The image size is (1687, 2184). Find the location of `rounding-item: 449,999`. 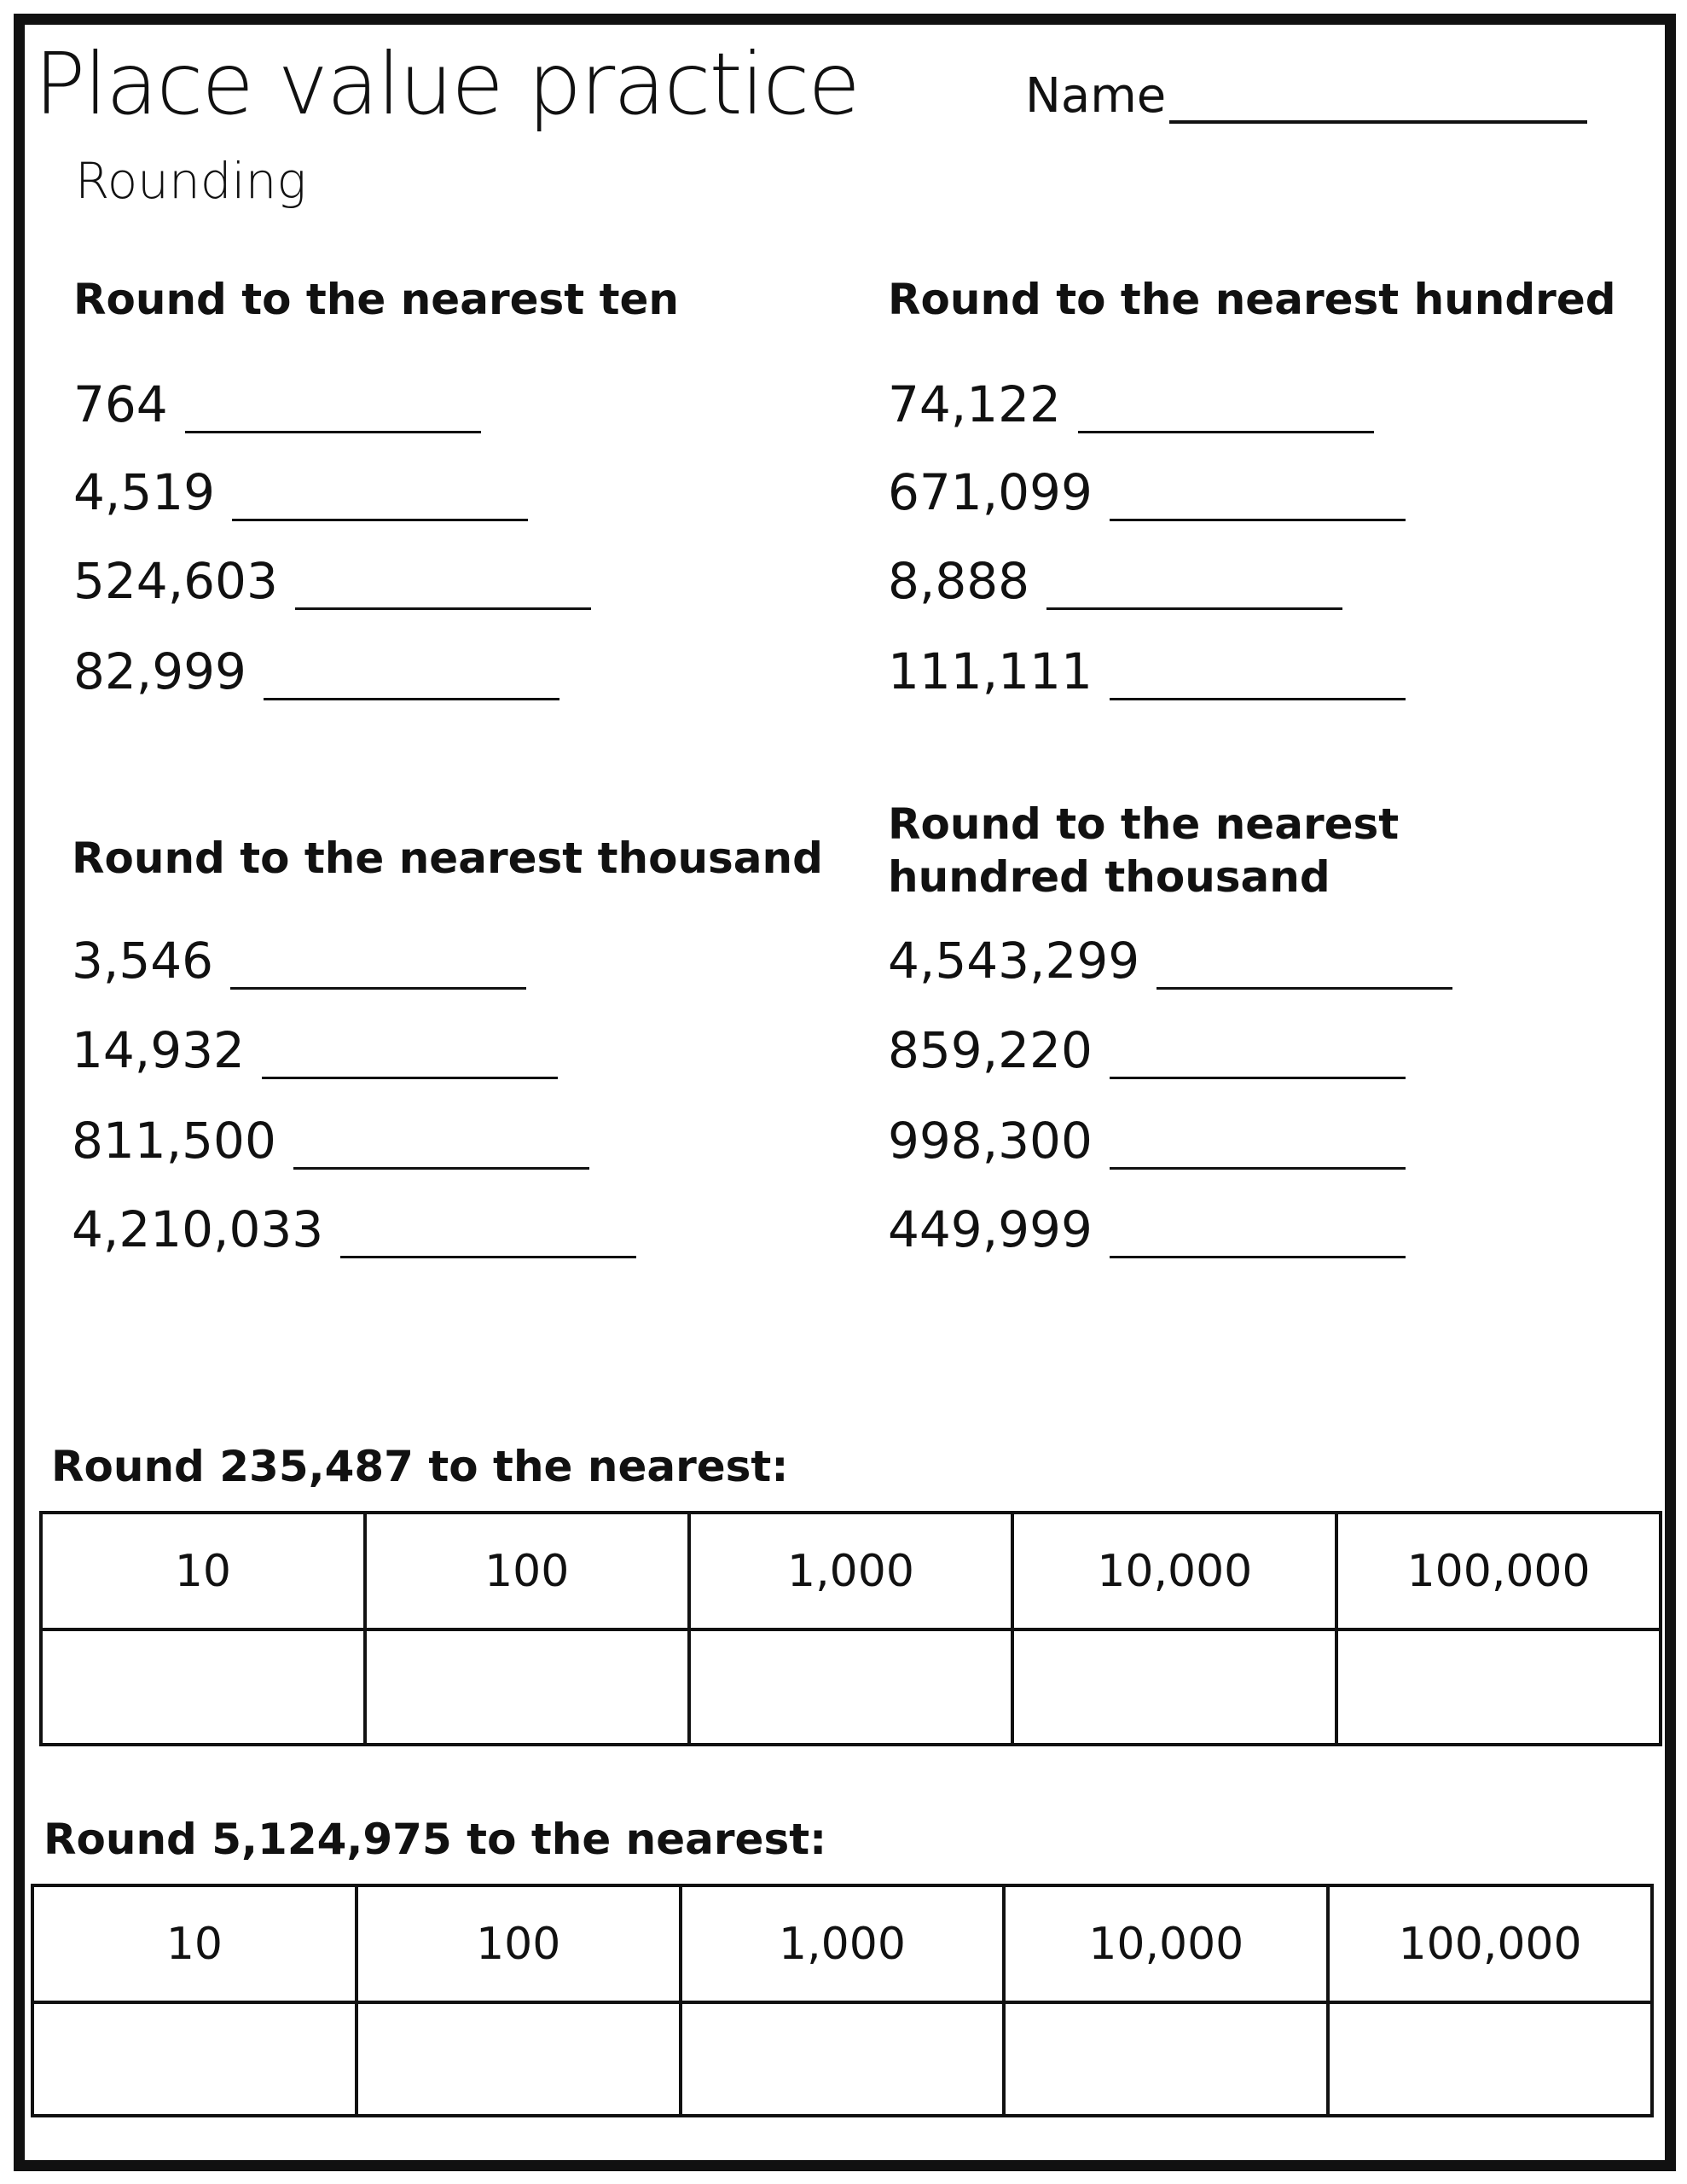

rounding-item: 449,999 is located at coordinates (1147, 1229).